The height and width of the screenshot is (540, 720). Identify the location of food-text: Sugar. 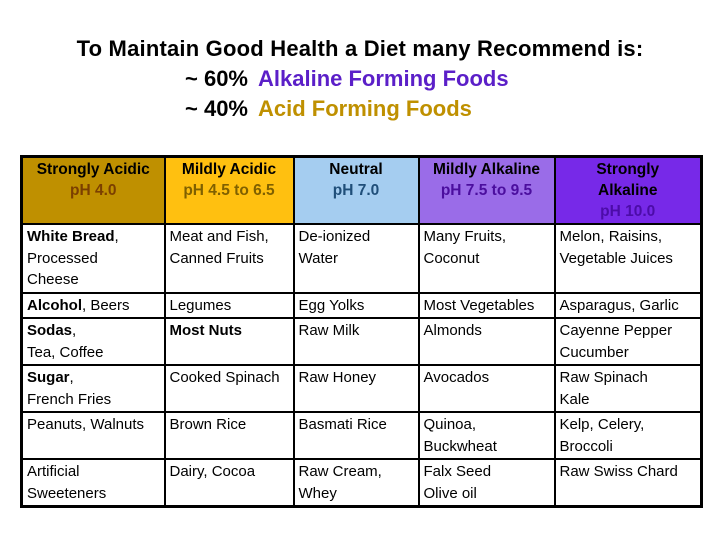
(48, 377).